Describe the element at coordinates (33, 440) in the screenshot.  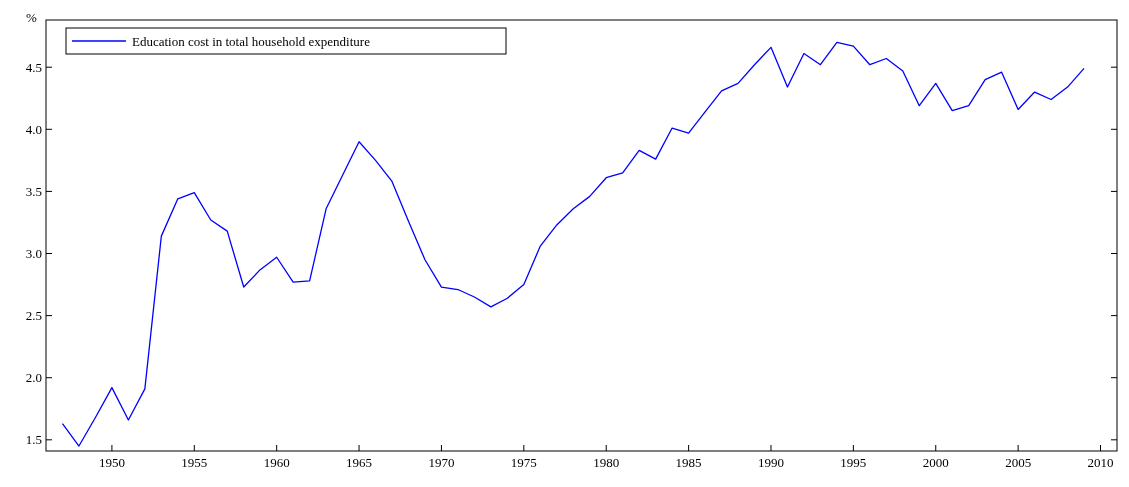
I see `y-tick-label: 1.5` at that location.